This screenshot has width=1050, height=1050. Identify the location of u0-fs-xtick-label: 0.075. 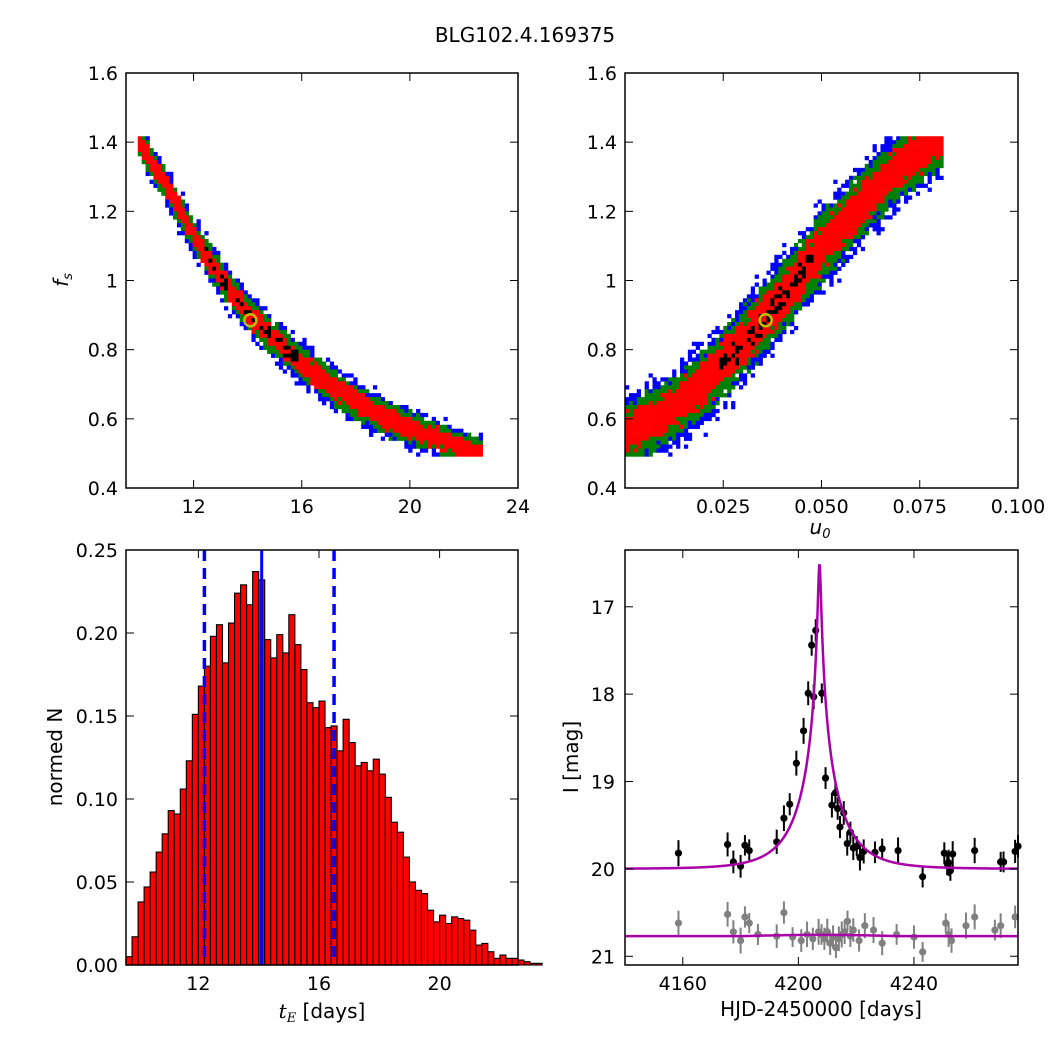
(920, 507).